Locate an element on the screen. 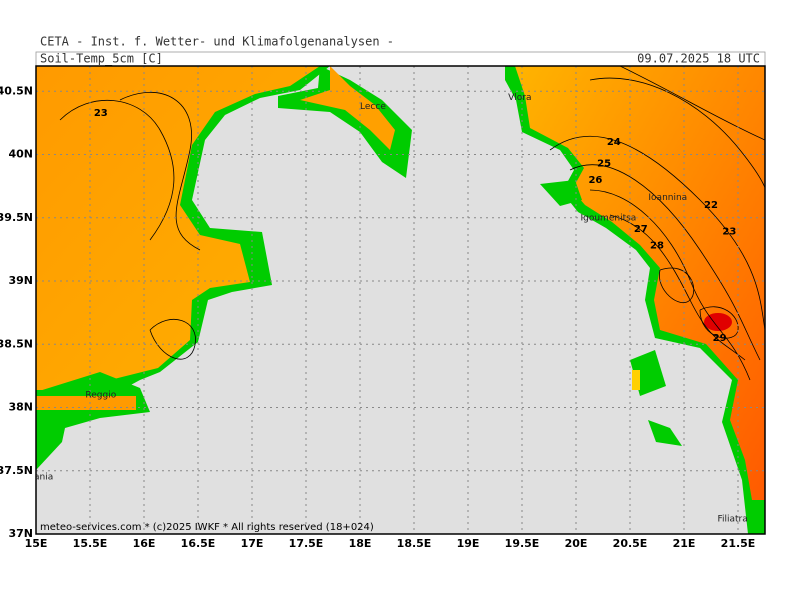  lat-tick-label: 39N is located at coordinates (20, 280).